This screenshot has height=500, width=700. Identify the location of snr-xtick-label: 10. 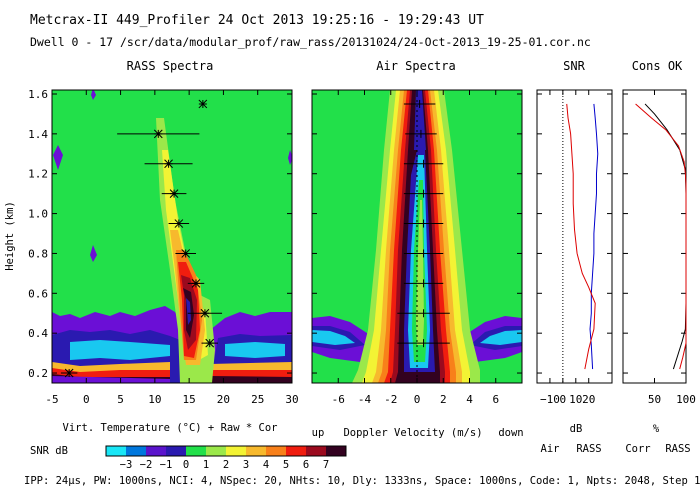
(575, 399).